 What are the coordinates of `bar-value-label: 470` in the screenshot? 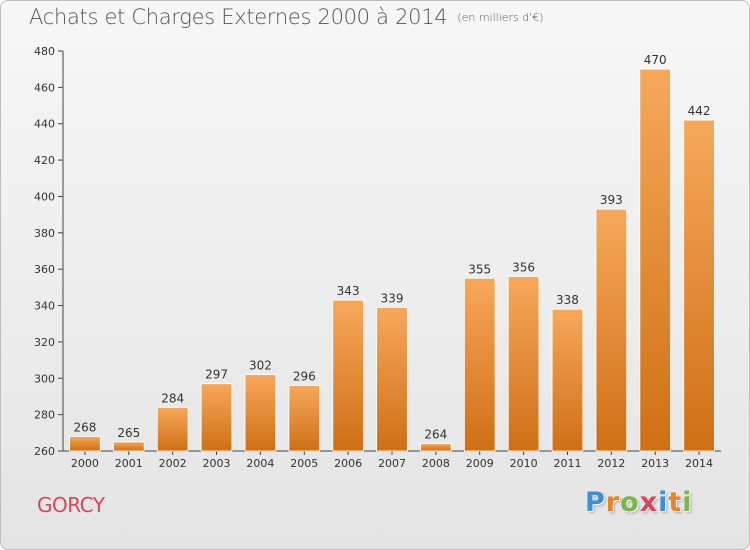 It's located at (655, 60).